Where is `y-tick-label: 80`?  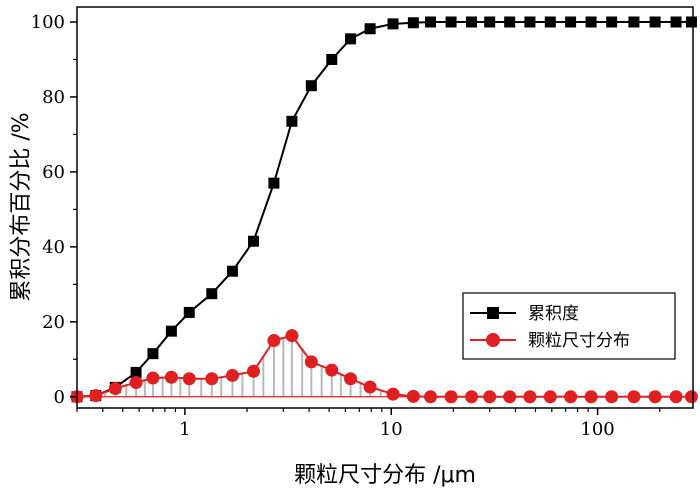 y-tick-label: 80 is located at coordinates (53, 97).